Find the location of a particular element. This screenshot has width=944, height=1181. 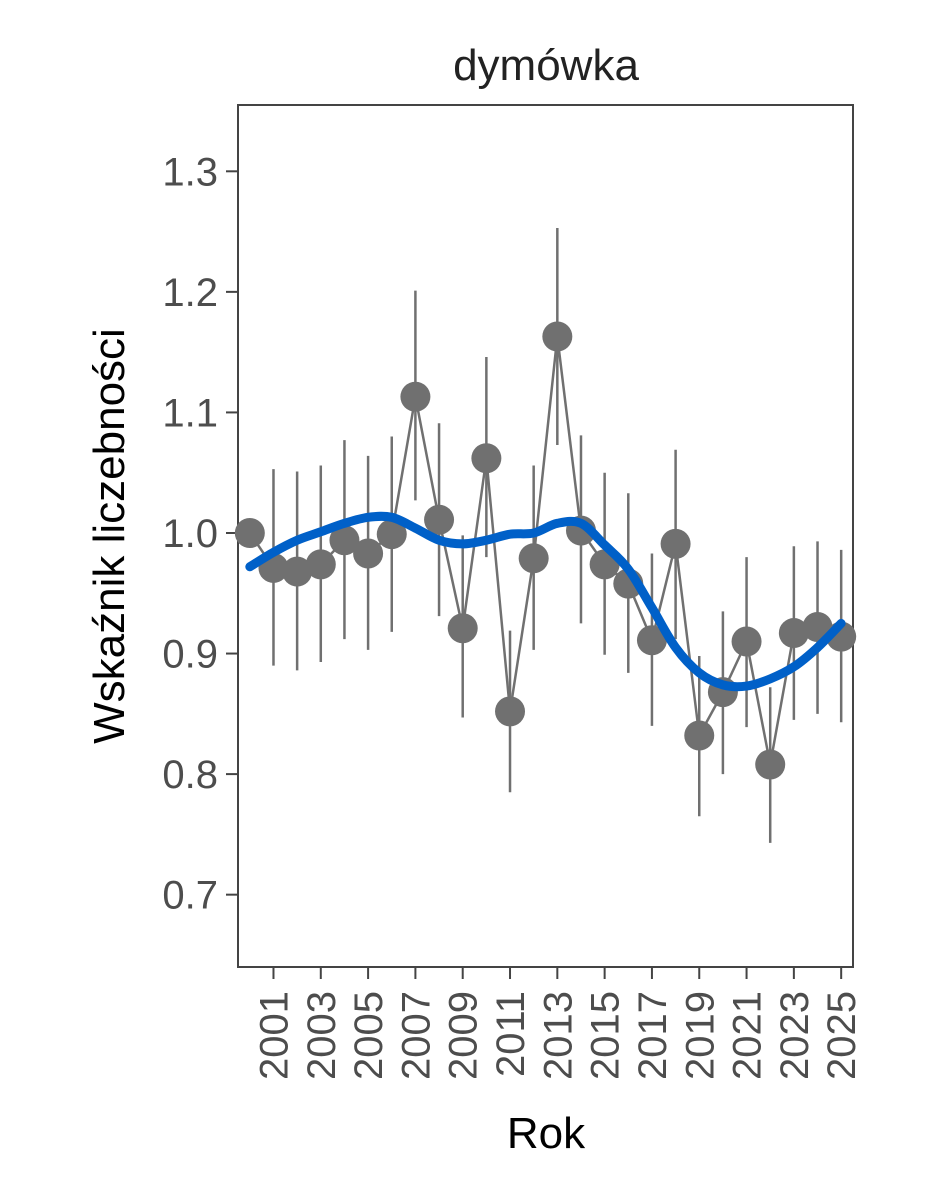

y-axis-label: Wskaźnik liczebności is located at coordinates (109, 536).